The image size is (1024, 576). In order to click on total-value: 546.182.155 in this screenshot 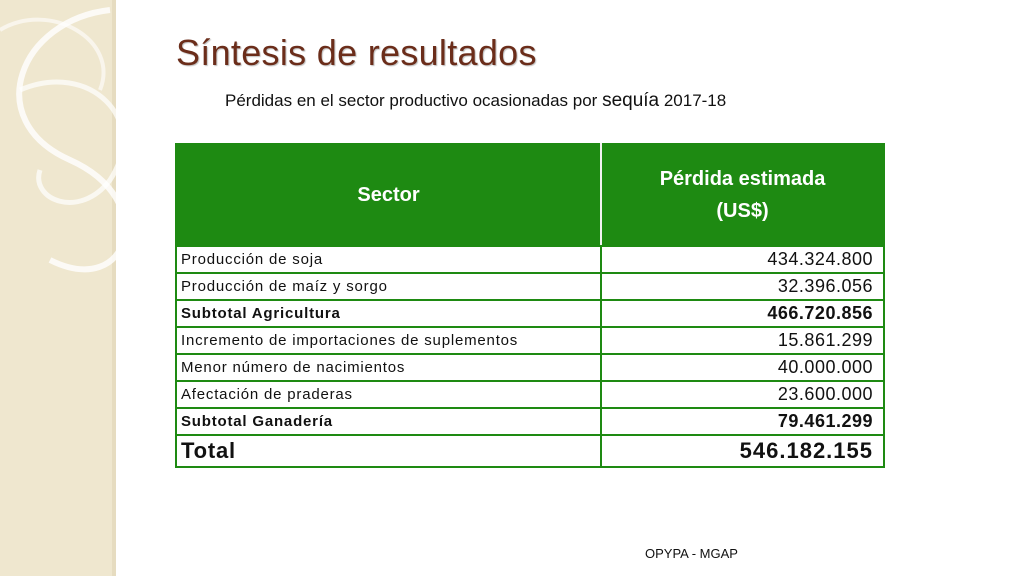, I will do `click(742, 451)`.